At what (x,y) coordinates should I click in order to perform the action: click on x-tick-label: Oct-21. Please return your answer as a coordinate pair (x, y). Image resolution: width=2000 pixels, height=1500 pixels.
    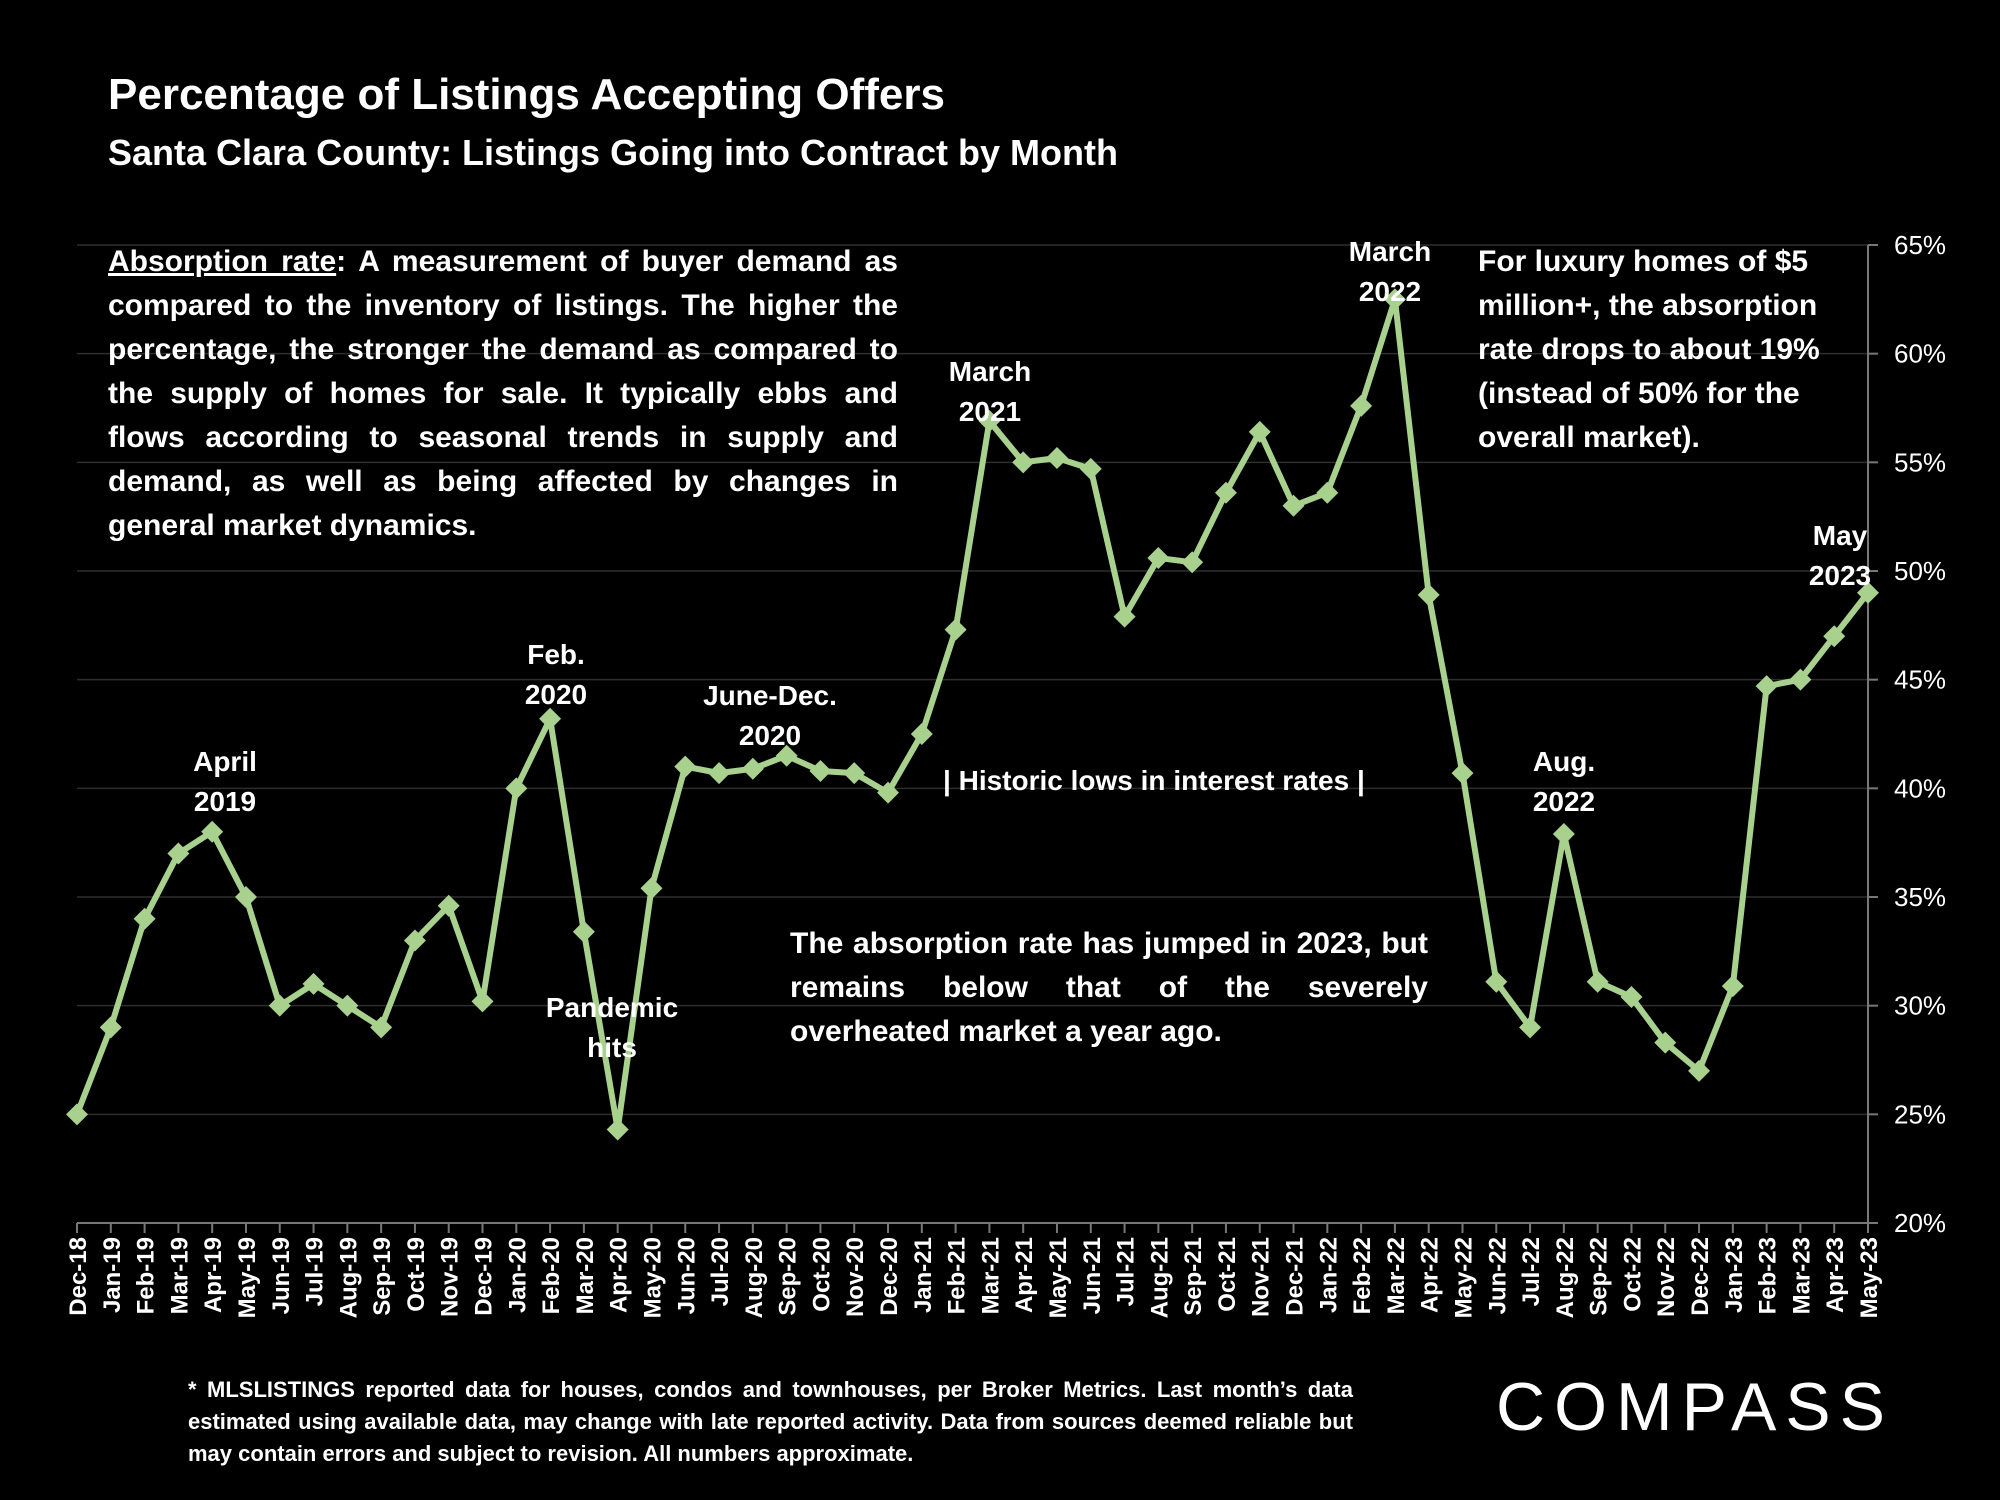
    Looking at the image, I should click on (1227, 1274).